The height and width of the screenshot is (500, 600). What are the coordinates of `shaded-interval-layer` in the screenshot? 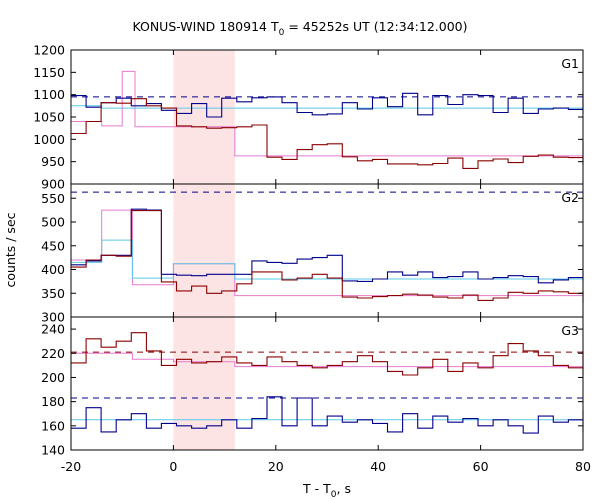 It's located at (204, 250).